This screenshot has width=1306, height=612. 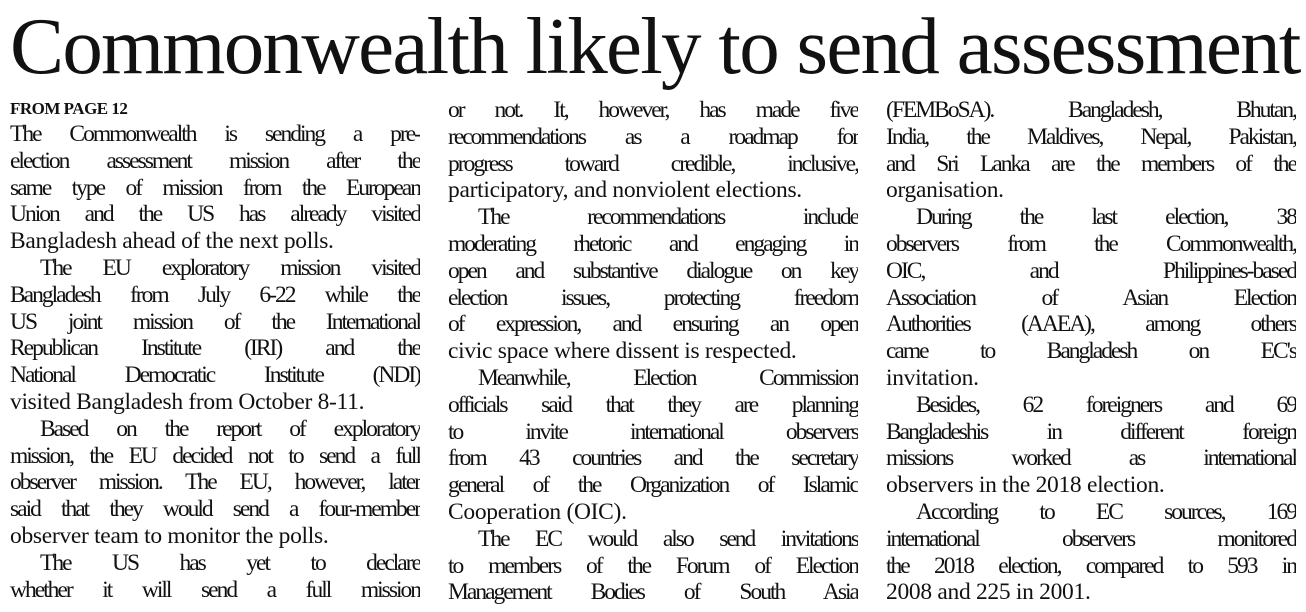 What do you see at coordinates (988, 592) in the screenshot?
I see `text-line: 2008 and 225 in 2001.` at bounding box center [988, 592].